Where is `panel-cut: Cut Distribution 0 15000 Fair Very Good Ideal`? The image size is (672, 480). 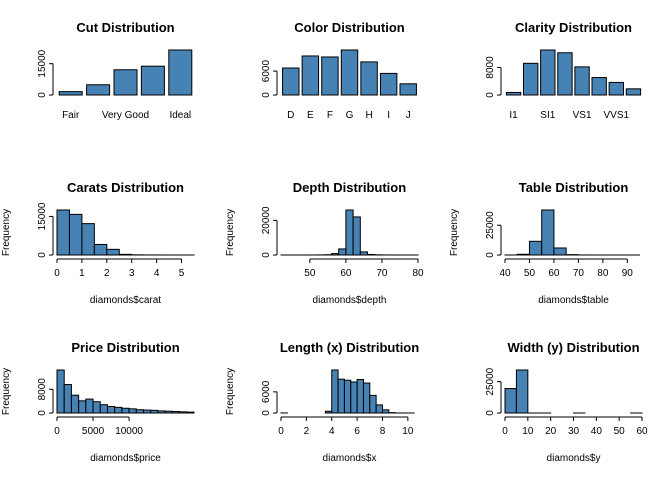 panel-cut: Cut Distribution 0 15000 Fair Very Good Ideal is located at coordinates (115, 70).